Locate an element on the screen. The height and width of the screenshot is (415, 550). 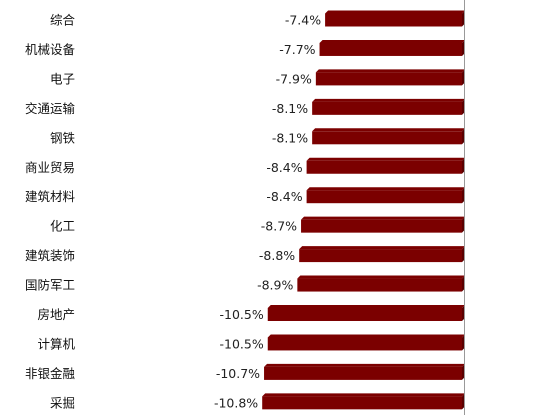
data-label: -10.8% is located at coordinates (236, 402).